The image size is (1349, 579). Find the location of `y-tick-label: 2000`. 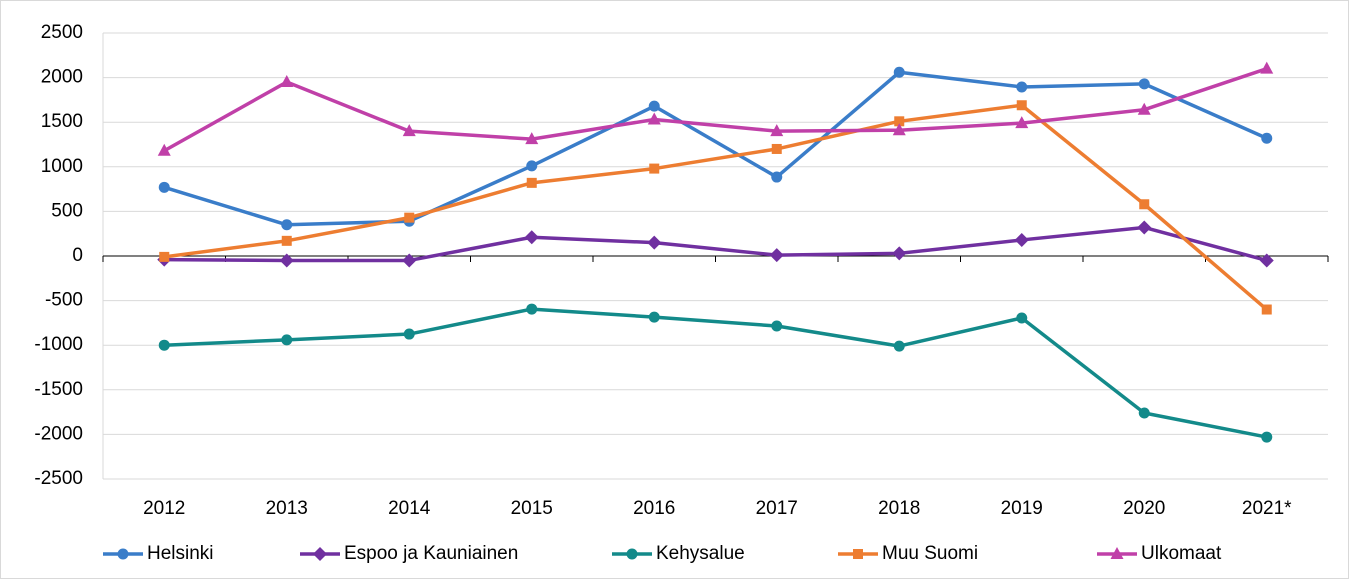

y-tick-label: 2000 is located at coordinates (62, 77).